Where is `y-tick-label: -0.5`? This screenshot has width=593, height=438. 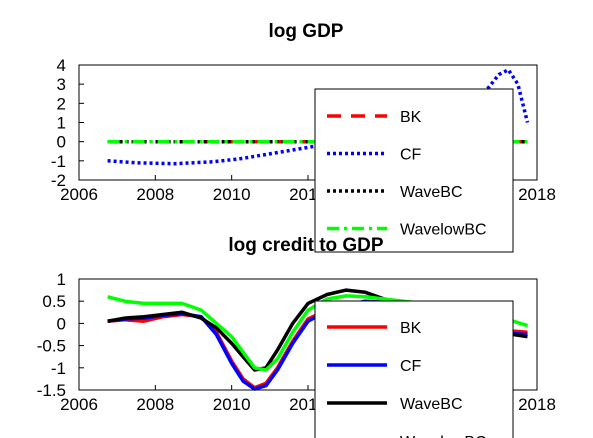 y-tick-label: -0.5 is located at coordinates (51, 346).